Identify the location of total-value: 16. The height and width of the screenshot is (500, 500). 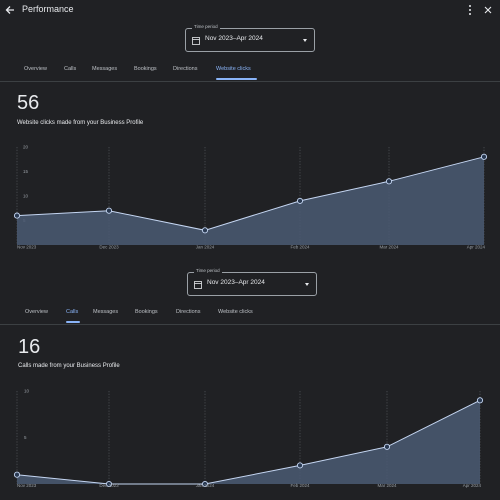
(29, 347).